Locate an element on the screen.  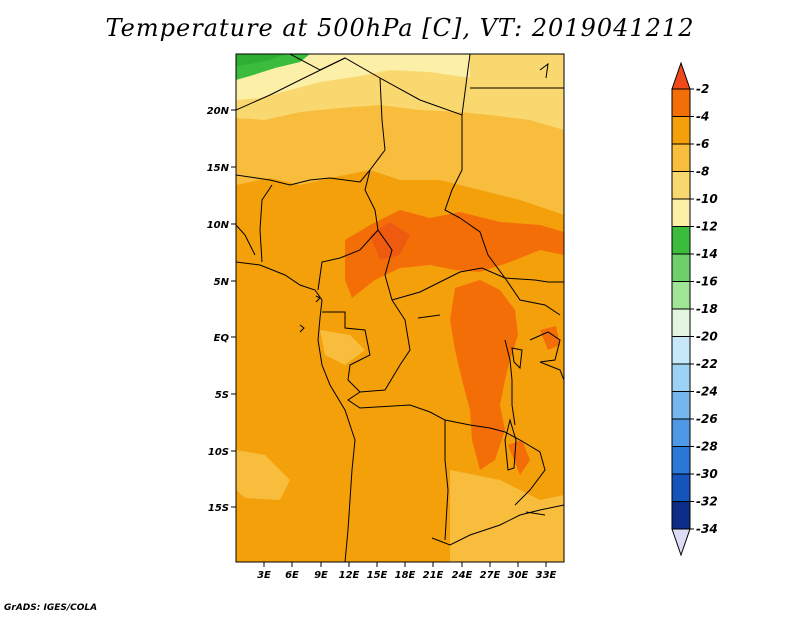
colorbar-label: -18 is located at coordinates (707, 309).